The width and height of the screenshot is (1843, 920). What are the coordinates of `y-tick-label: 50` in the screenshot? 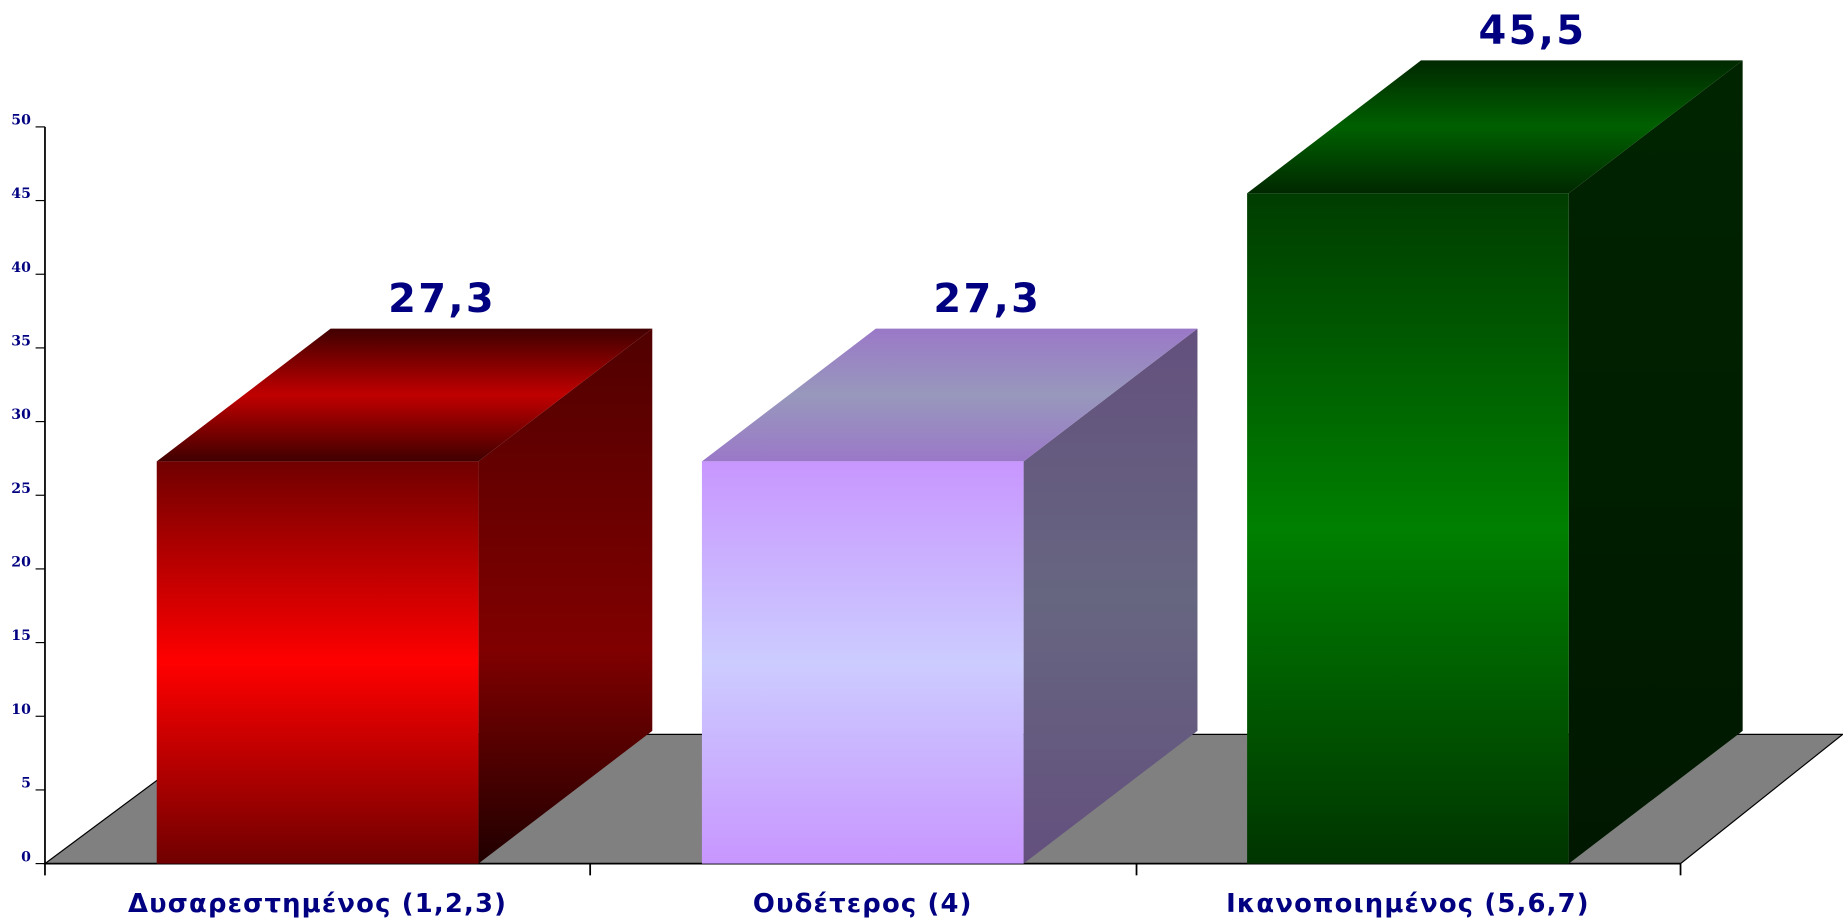 It's located at (21, 121).